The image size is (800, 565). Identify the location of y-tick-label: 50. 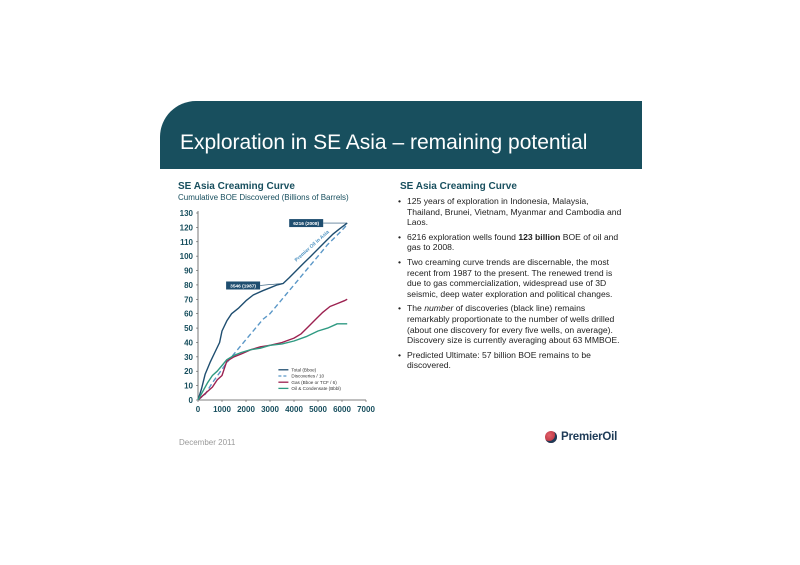
(188, 328).